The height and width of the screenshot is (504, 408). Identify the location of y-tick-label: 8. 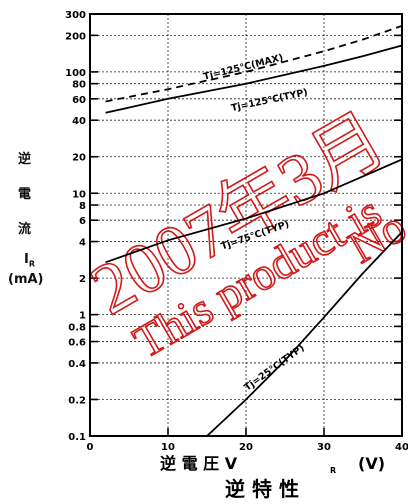
(82, 206).